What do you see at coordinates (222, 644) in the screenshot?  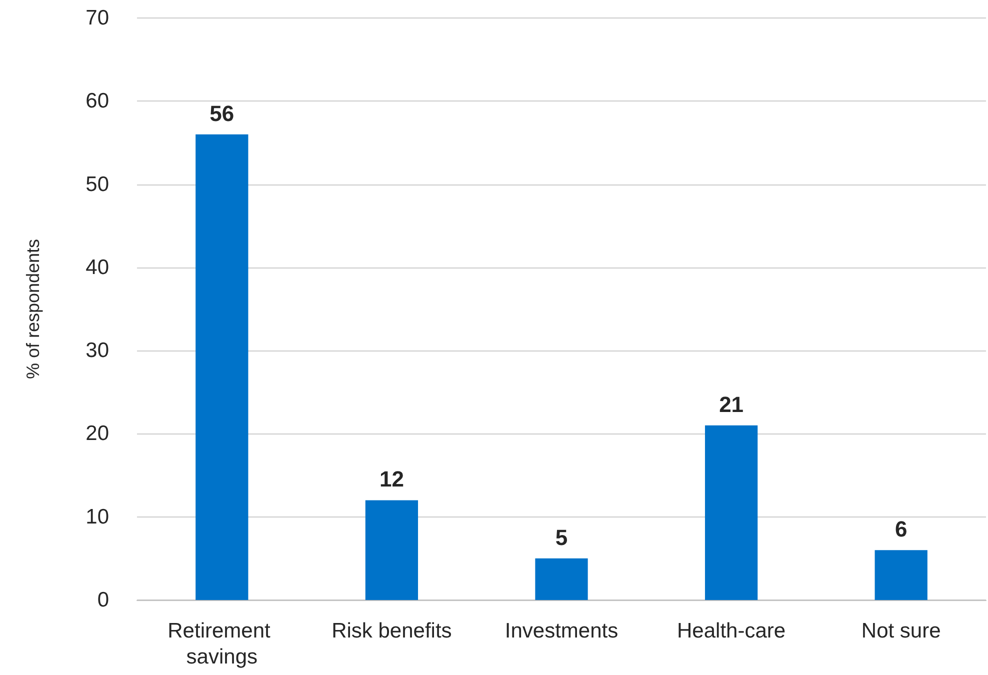 I see `x-tick-label: Retirement savings` at bounding box center [222, 644].